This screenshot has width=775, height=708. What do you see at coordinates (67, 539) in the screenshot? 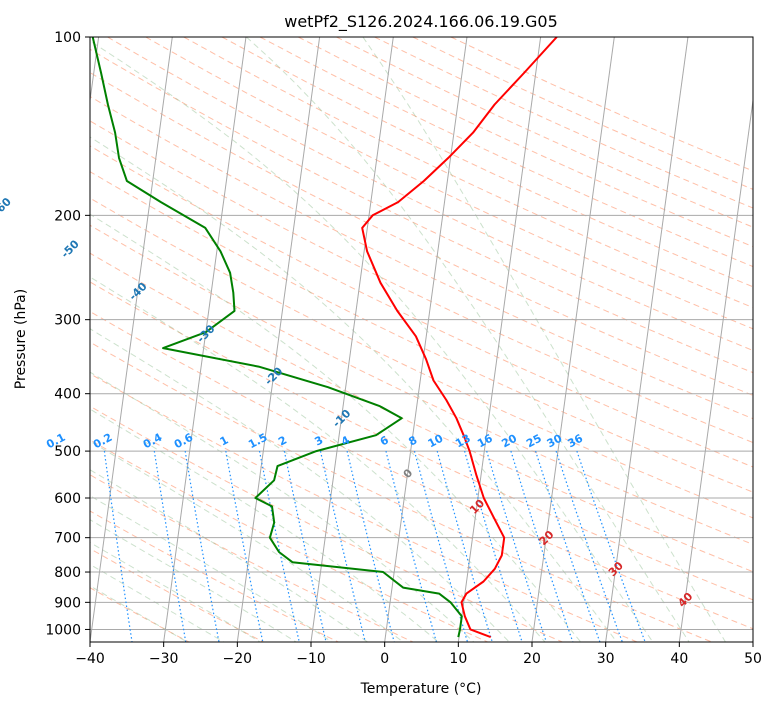
I see `y-tick-label: 700` at bounding box center [67, 539].